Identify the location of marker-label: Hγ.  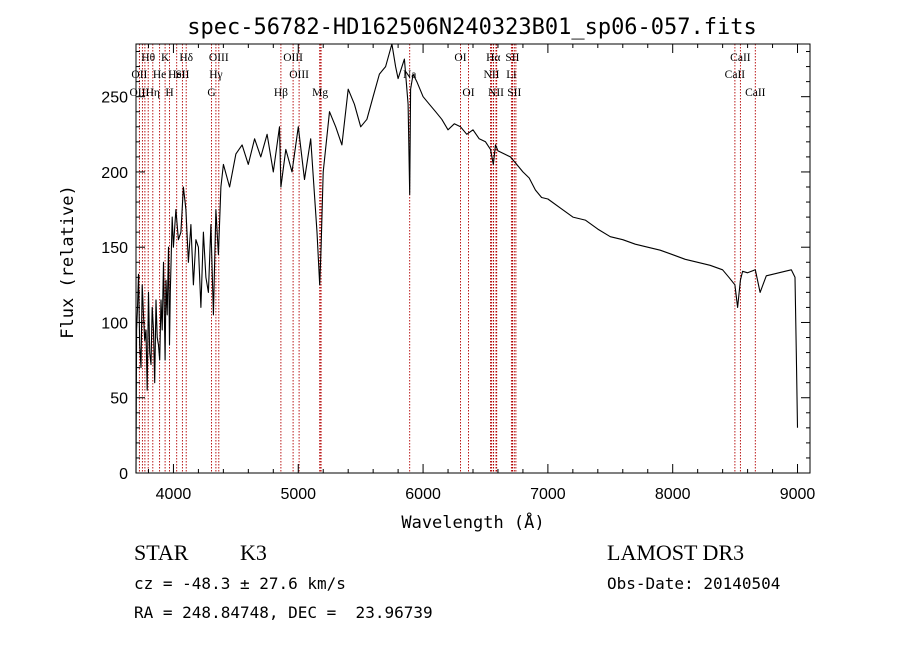
(215, 75).